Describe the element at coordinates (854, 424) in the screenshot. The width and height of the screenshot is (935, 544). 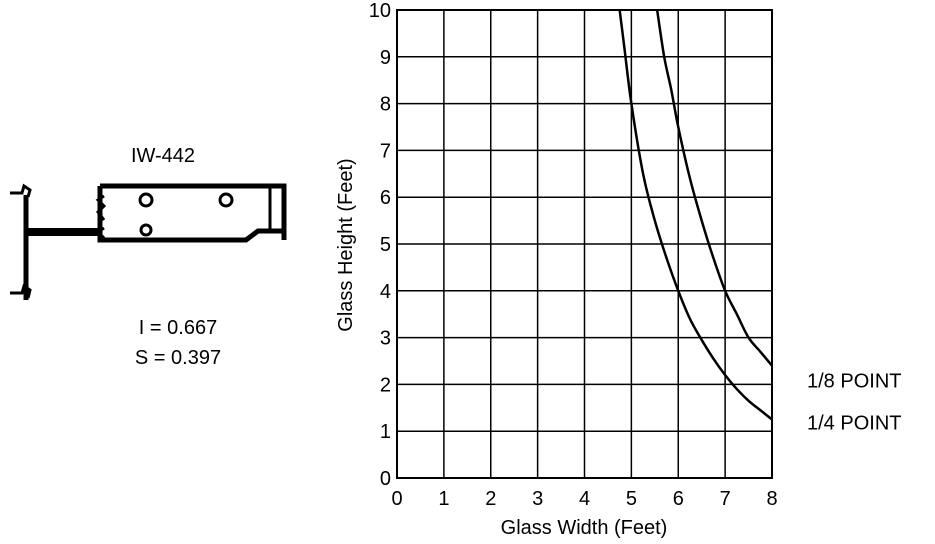
I see `series-label-1: 1/4 POINT` at that location.